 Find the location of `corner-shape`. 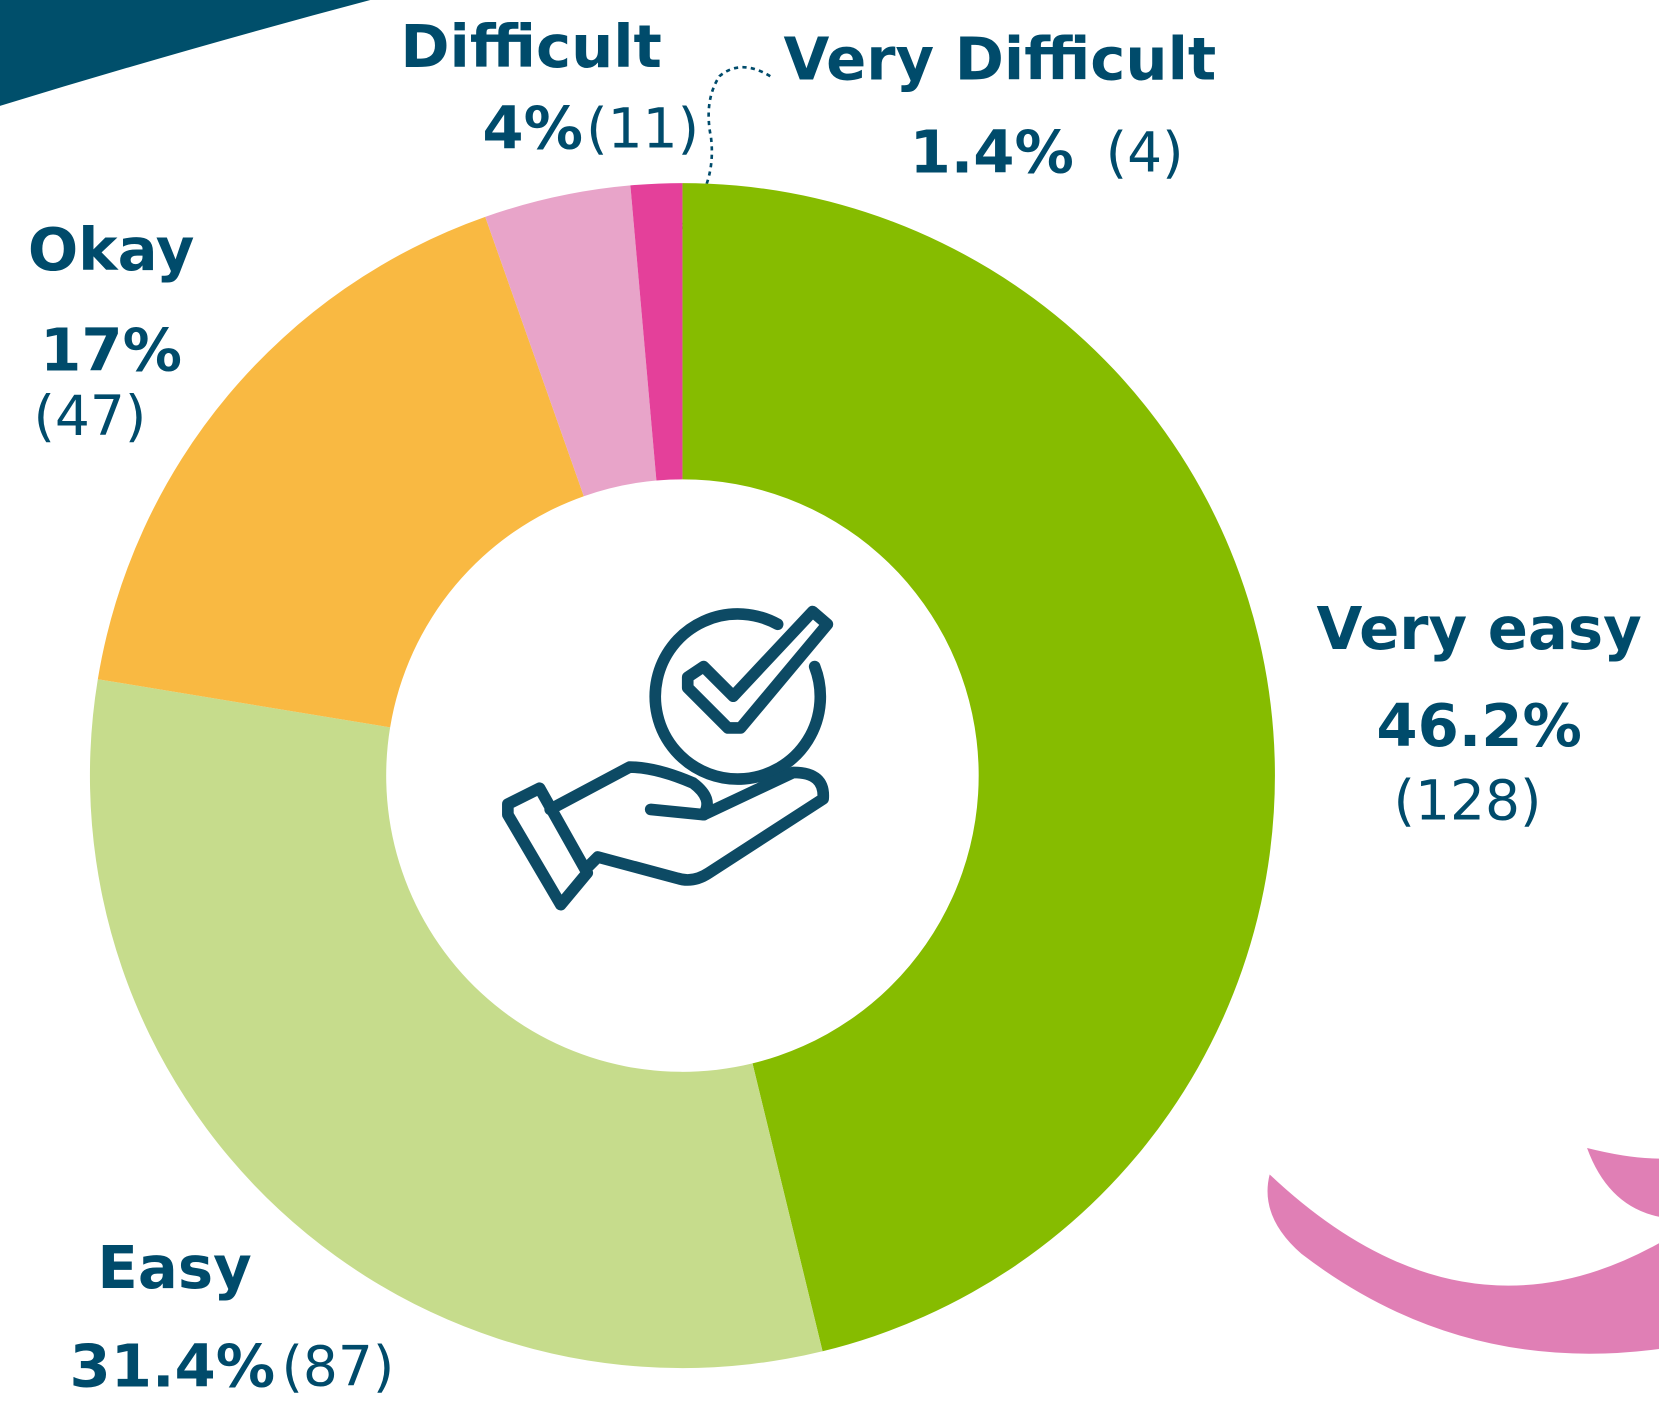

corner-shape is located at coordinates (185, 53).